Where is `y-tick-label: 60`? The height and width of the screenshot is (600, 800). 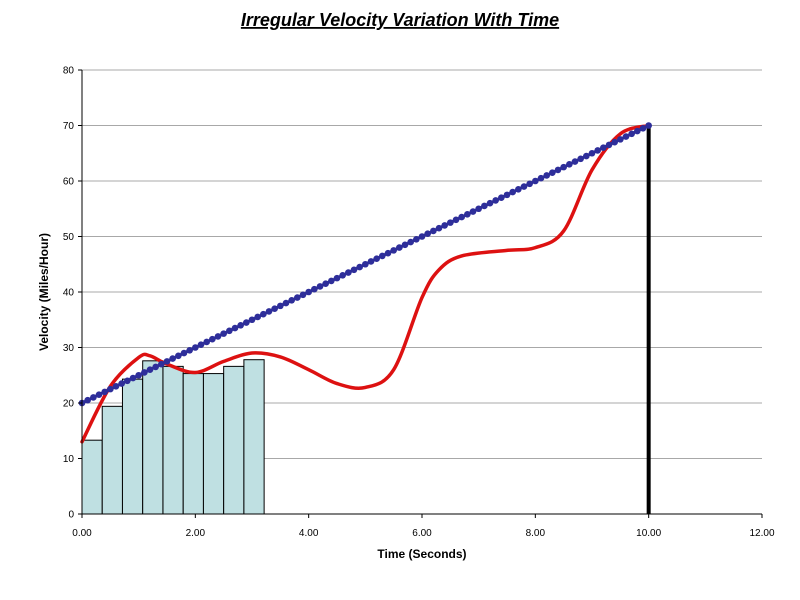 y-tick-label: 60 is located at coordinates (69, 182).